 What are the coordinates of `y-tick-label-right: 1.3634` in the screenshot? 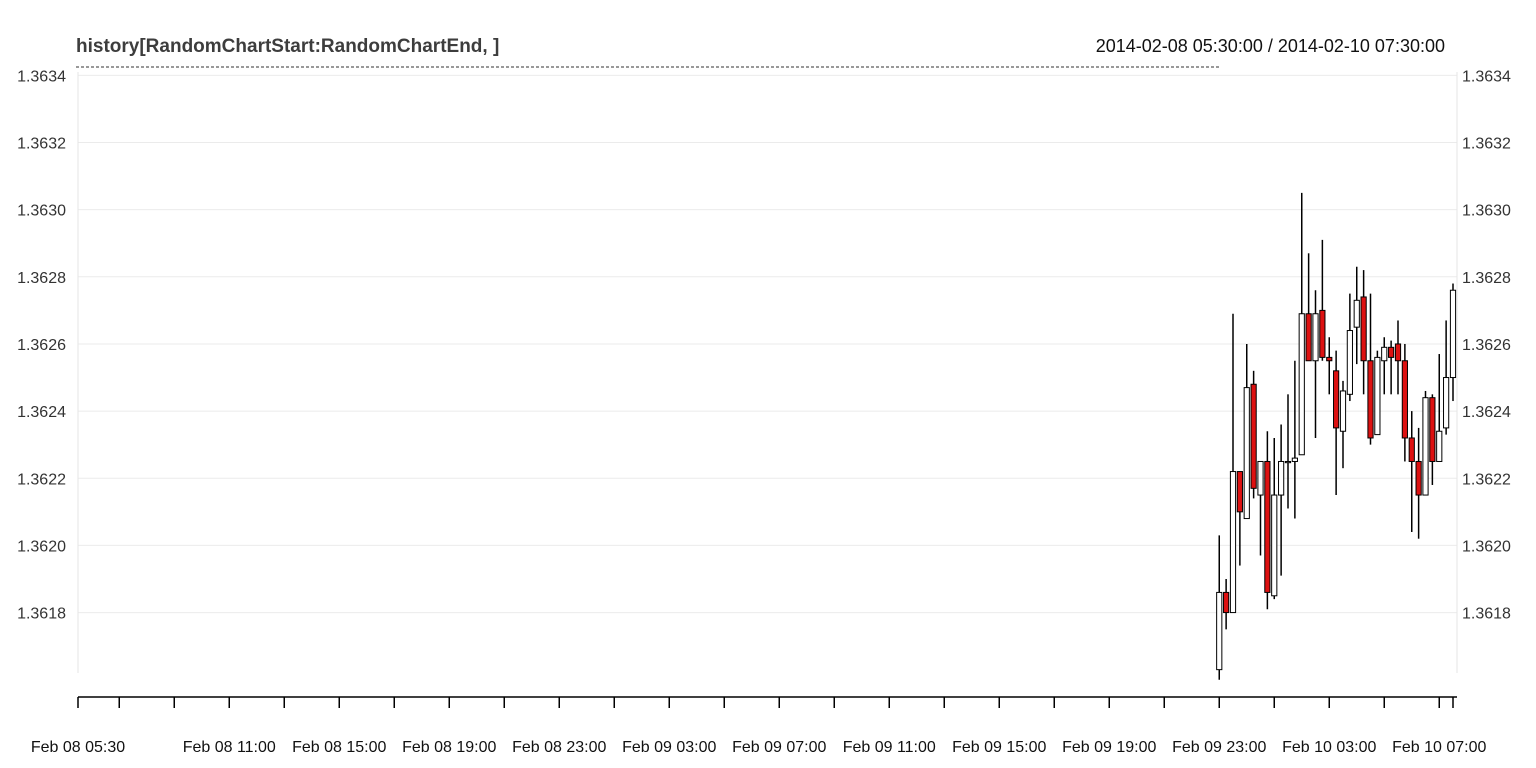 It's located at (1486, 76).